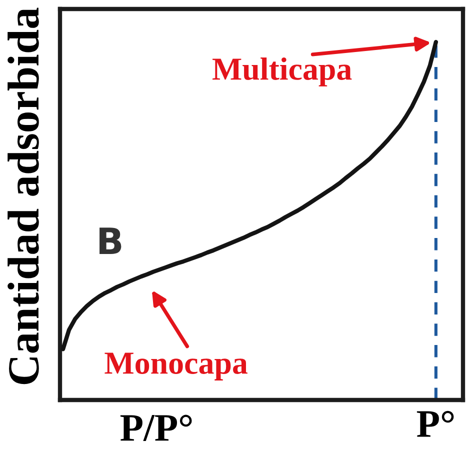  What do you see at coordinates (111, 241) in the screenshot?
I see `annotation: B` at bounding box center [111, 241].